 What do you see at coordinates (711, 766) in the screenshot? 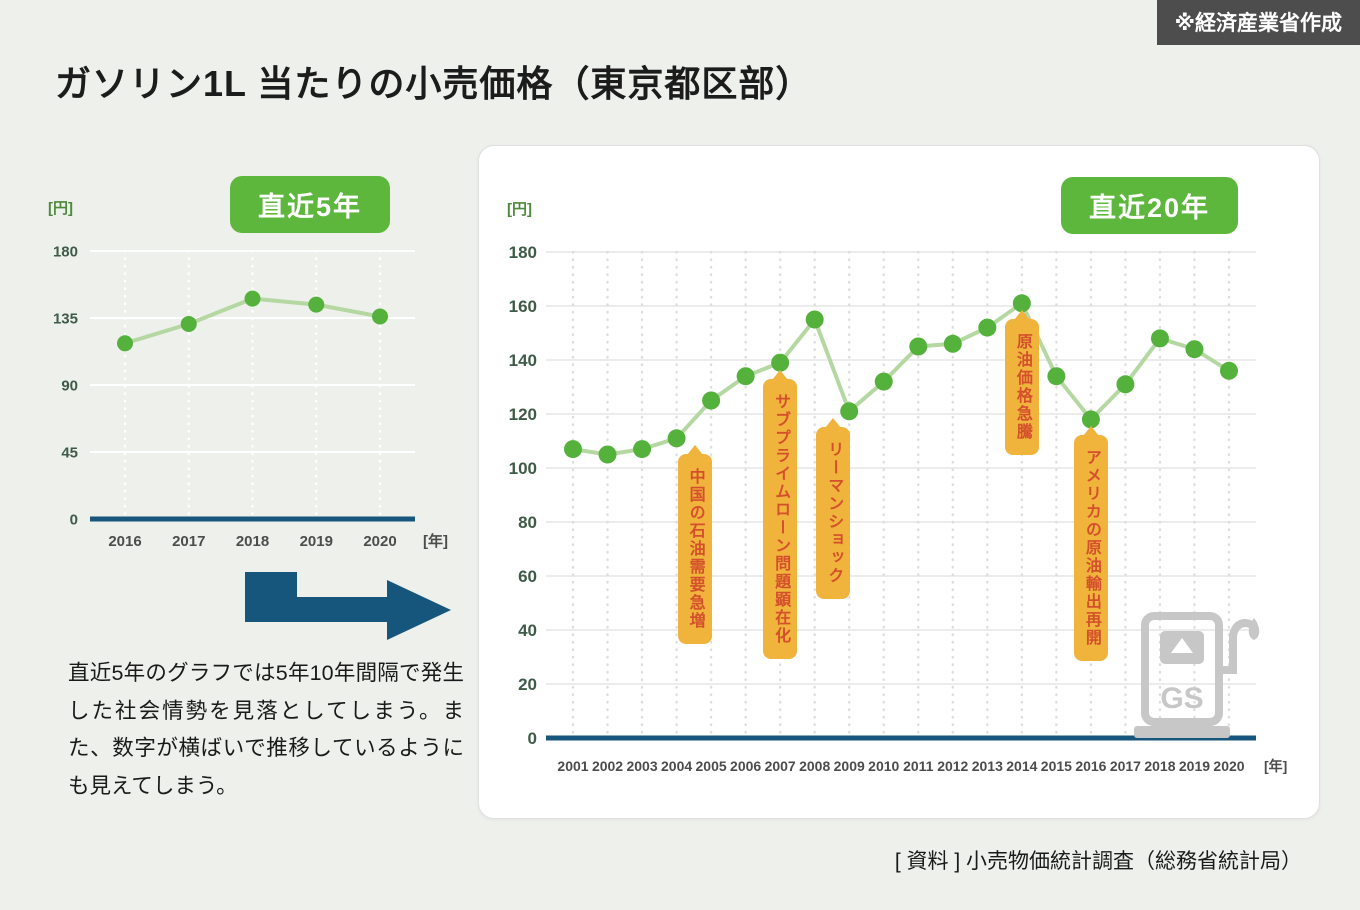
I see `svg-text: 2005` at bounding box center [711, 766].